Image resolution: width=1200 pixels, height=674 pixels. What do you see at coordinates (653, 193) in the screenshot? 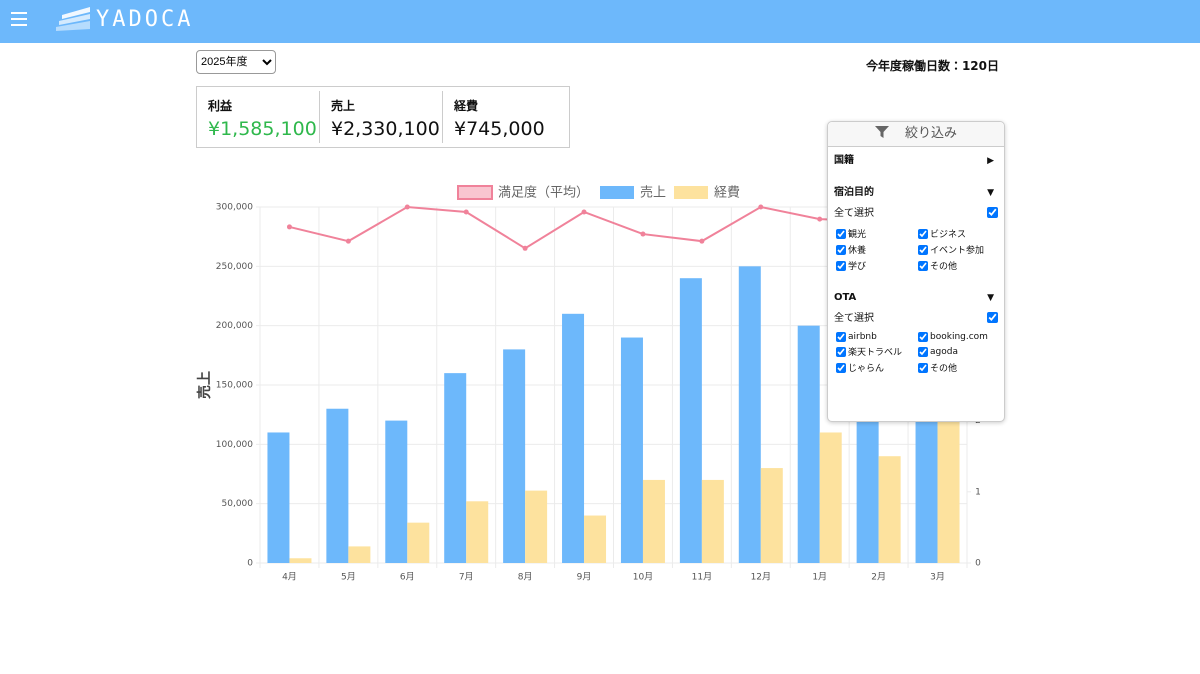
I see `legend-label: 売上` at bounding box center [653, 193].